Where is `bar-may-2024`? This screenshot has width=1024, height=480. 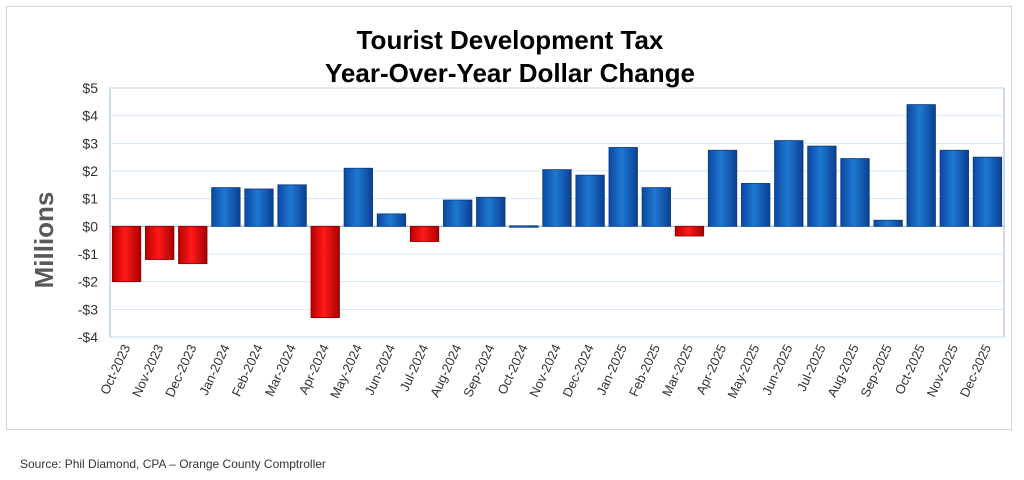 bar-may-2024 is located at coordinates (358, 197).